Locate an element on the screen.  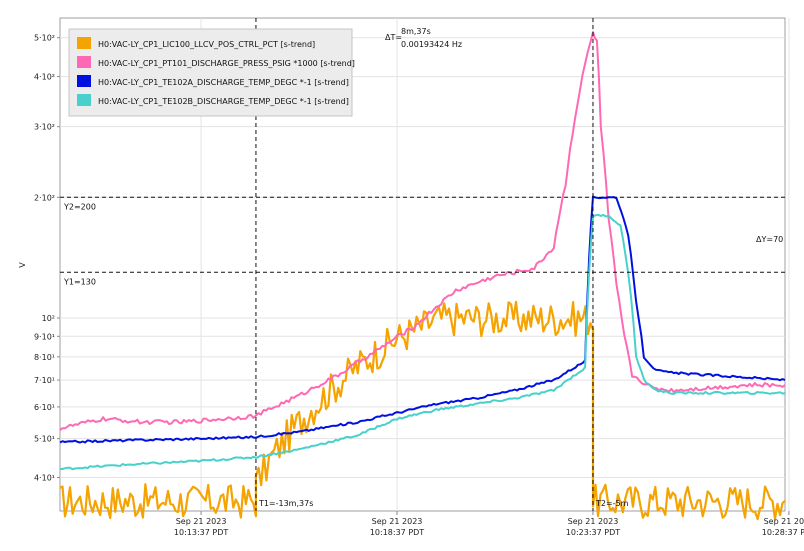
delta-t-label: ΔT= is located at coordinates (393, 37).